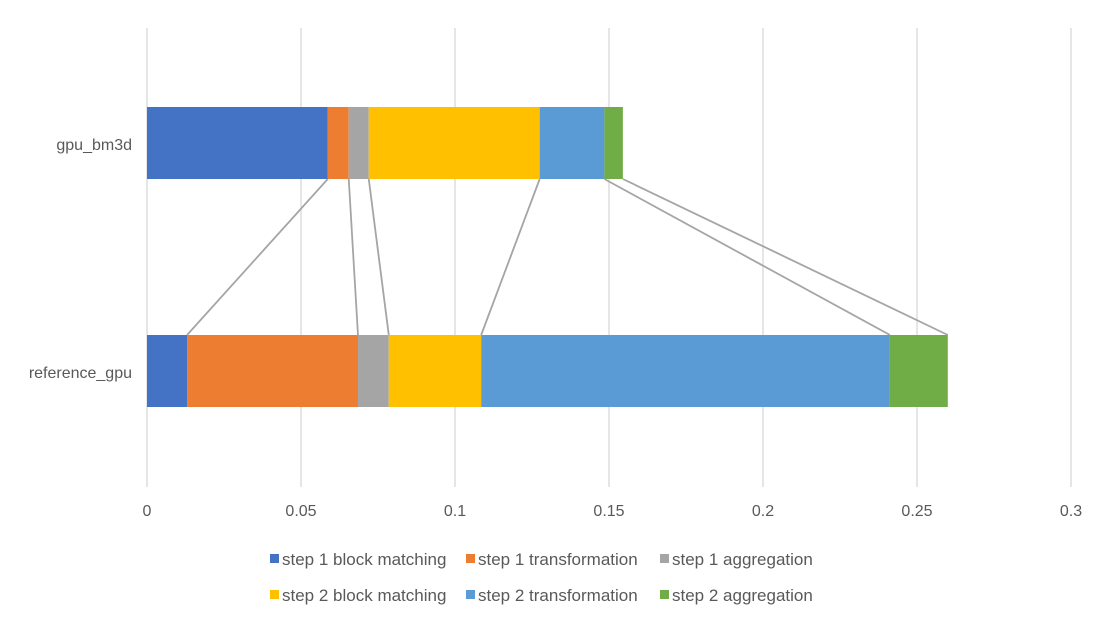 The image size is (1111, 623). I want to click on x-tick-label-5: 0.25, so click(916, 511).